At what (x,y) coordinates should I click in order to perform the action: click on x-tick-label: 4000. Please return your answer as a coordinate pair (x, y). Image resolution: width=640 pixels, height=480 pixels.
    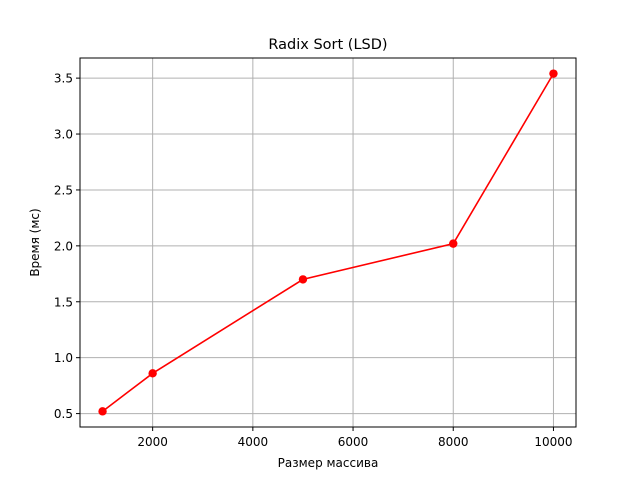
    Looking at the image, I should click on (253, 442).